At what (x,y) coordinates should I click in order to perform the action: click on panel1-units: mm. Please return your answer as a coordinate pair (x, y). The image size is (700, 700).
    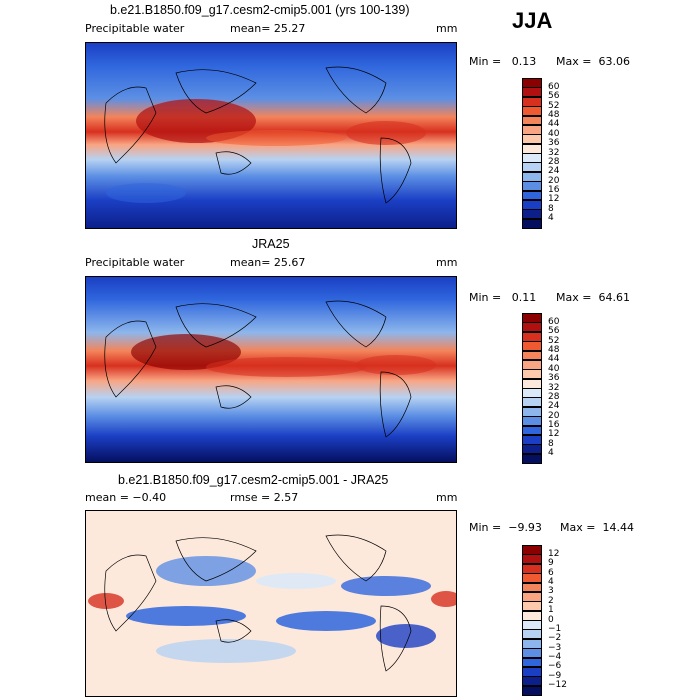
    Looking at the image, I should click on (447, 28).